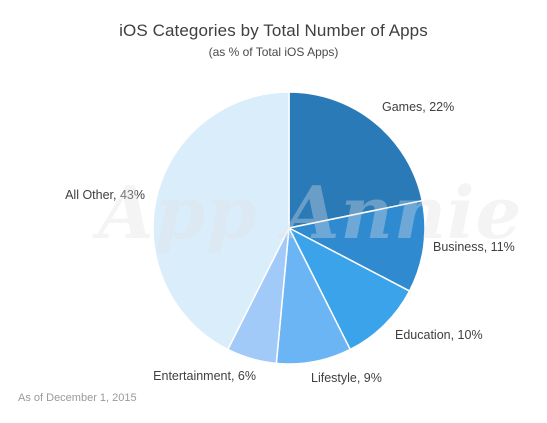 This screenshot has height=423, width=547. What do you see at coordinates (105, 195) in the screenshot?
I see `slice-label-all-other: All Other, 43%` at bounding box center [105, 195].